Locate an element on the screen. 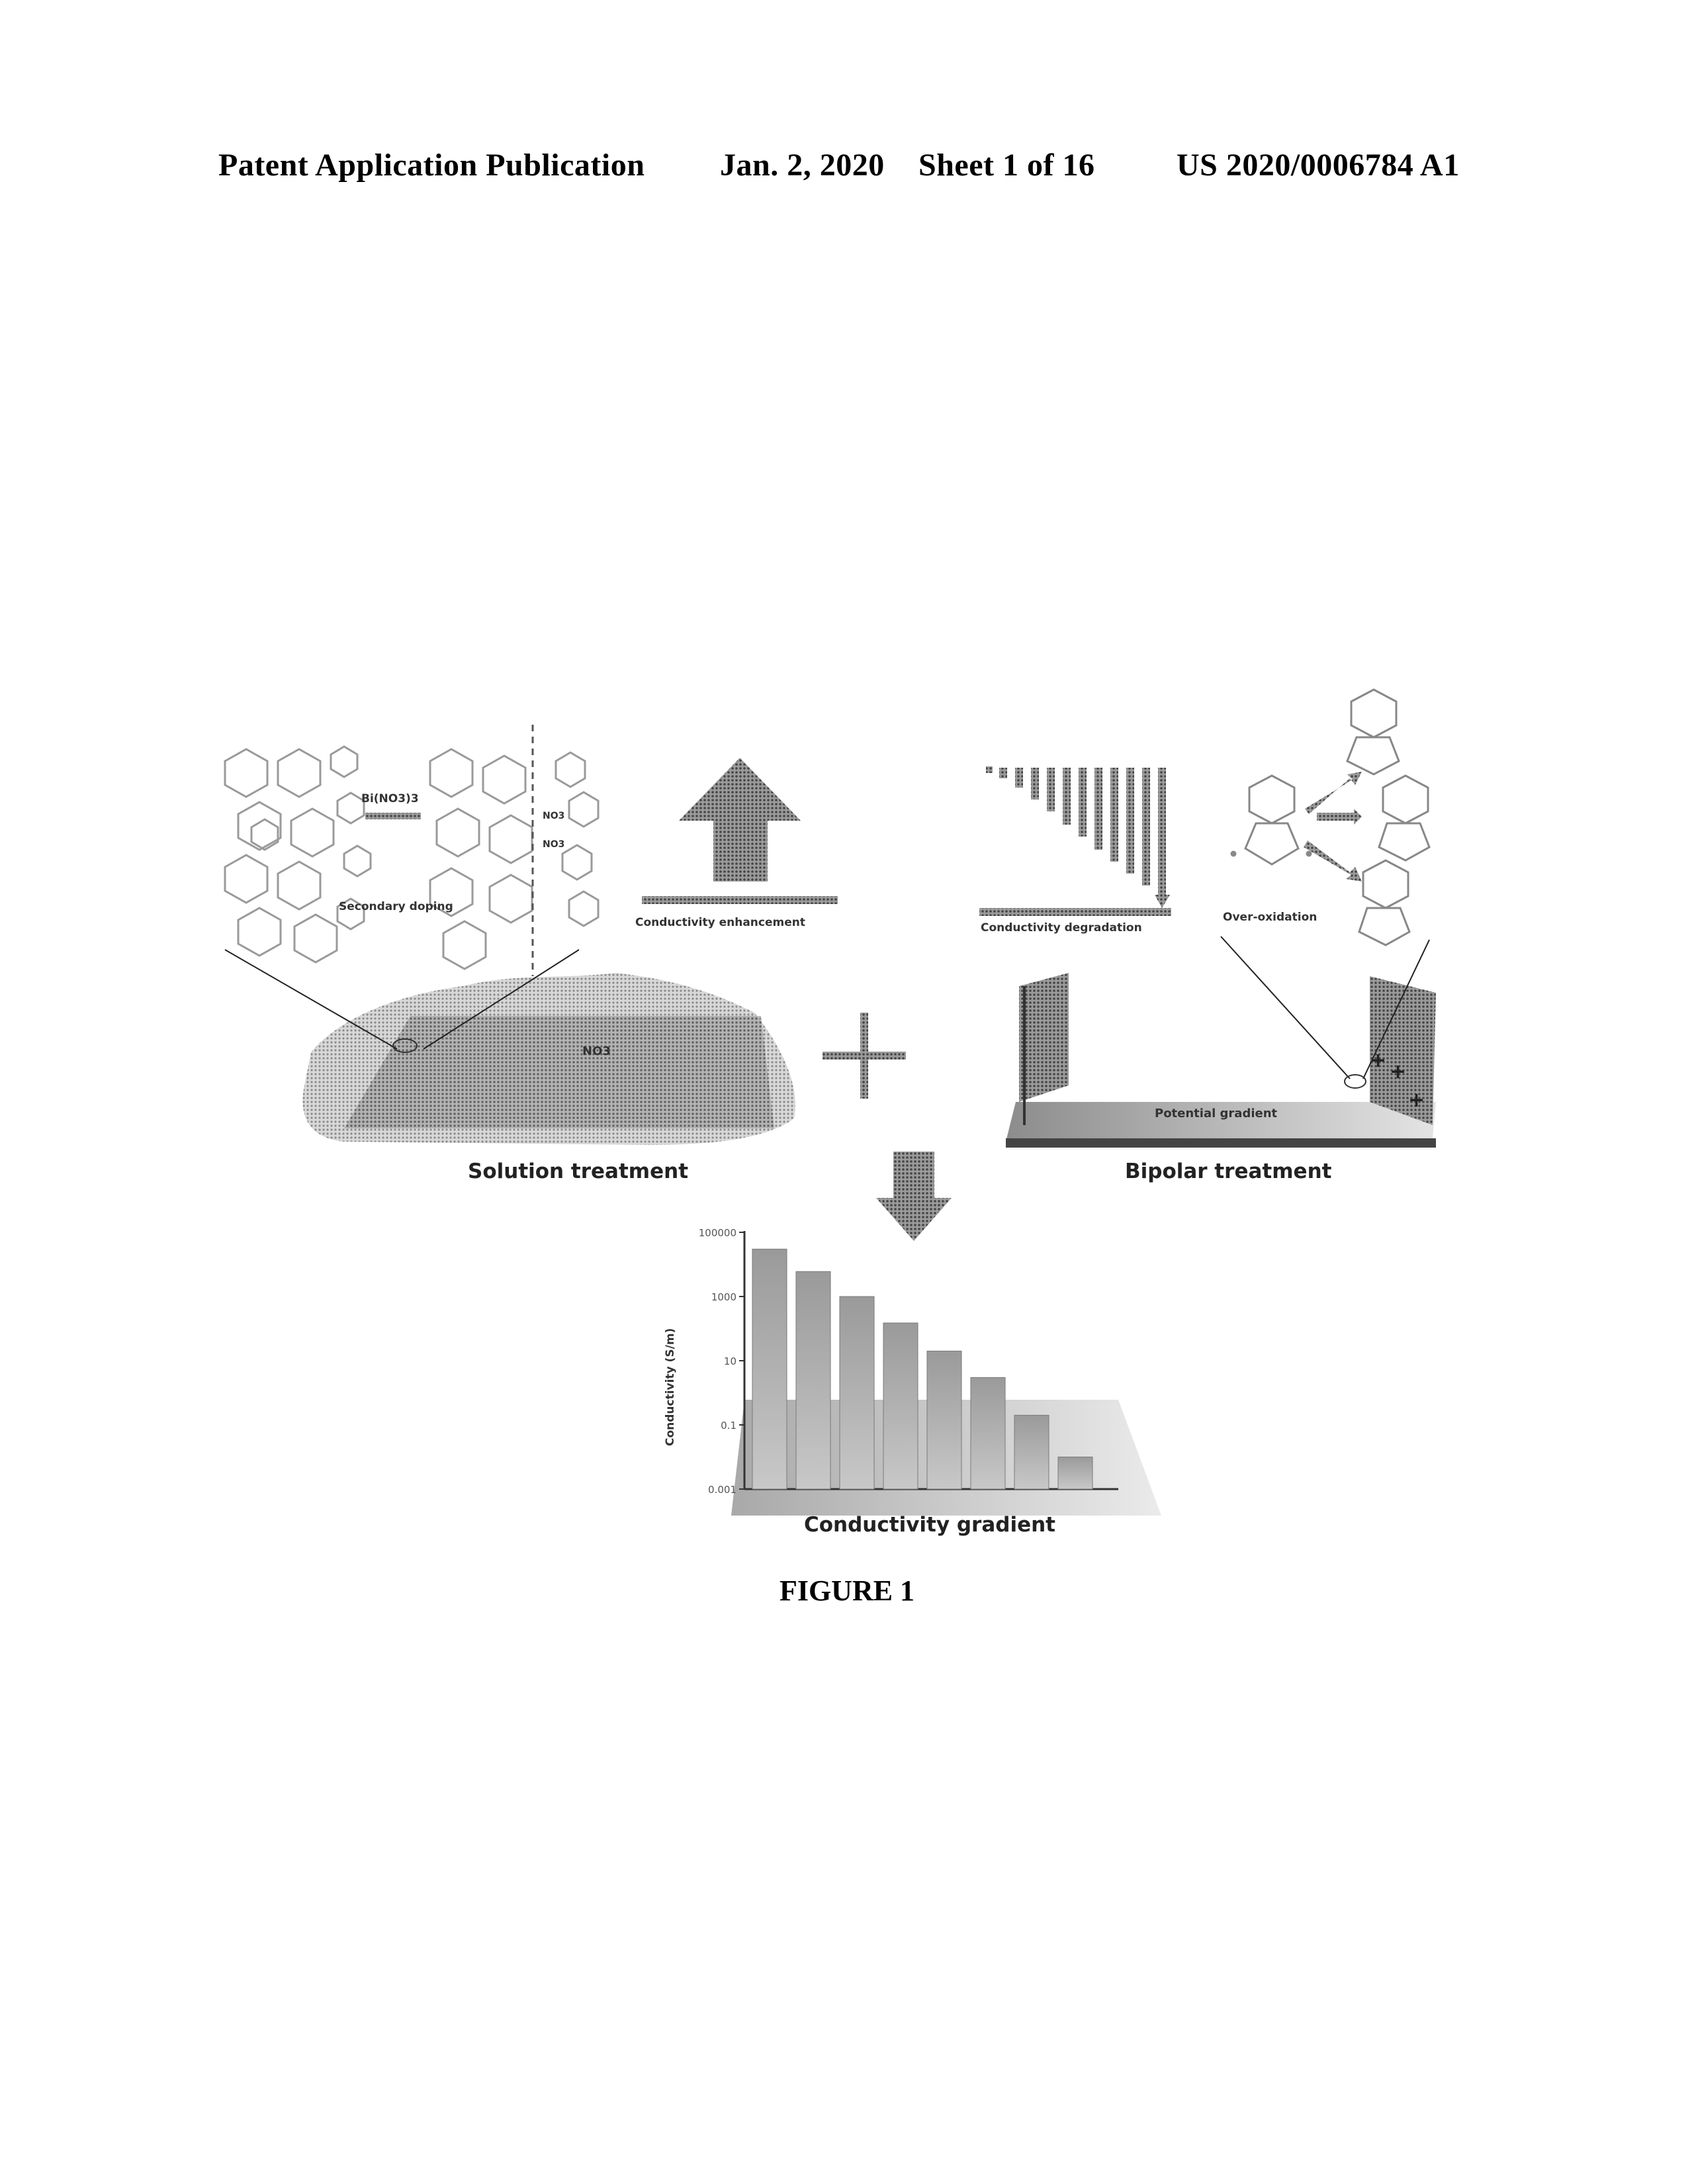 The image size is (1694, 2184). solution-treatment-label: Solution treatment is located at coordinates (578, 1171).